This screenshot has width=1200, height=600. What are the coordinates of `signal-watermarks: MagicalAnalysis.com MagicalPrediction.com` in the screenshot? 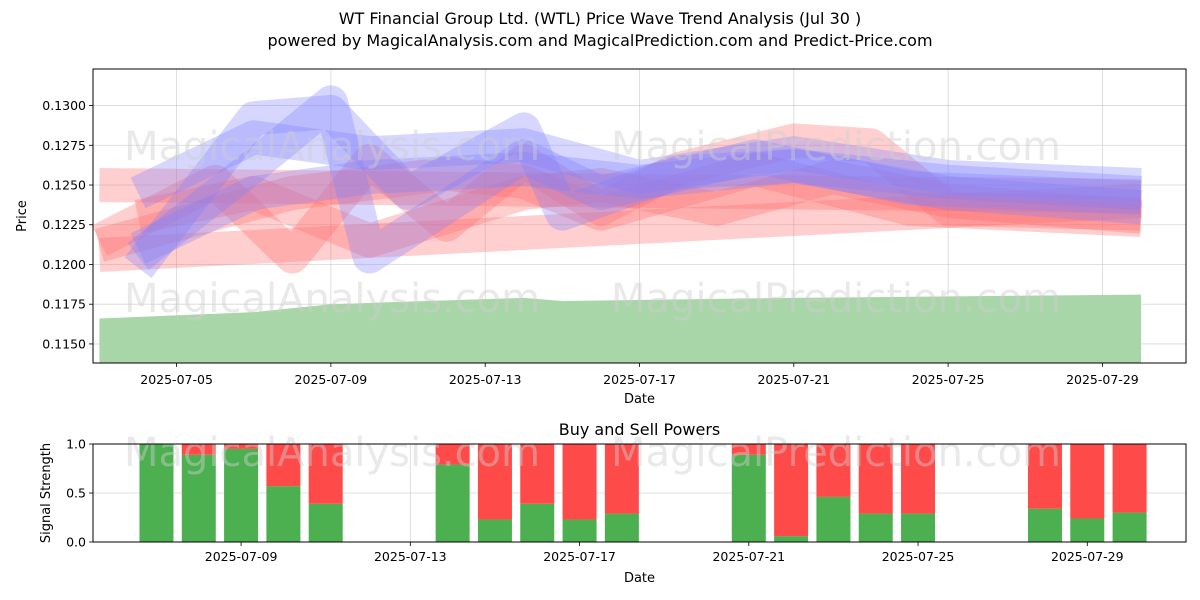 It's located at (592, 453).